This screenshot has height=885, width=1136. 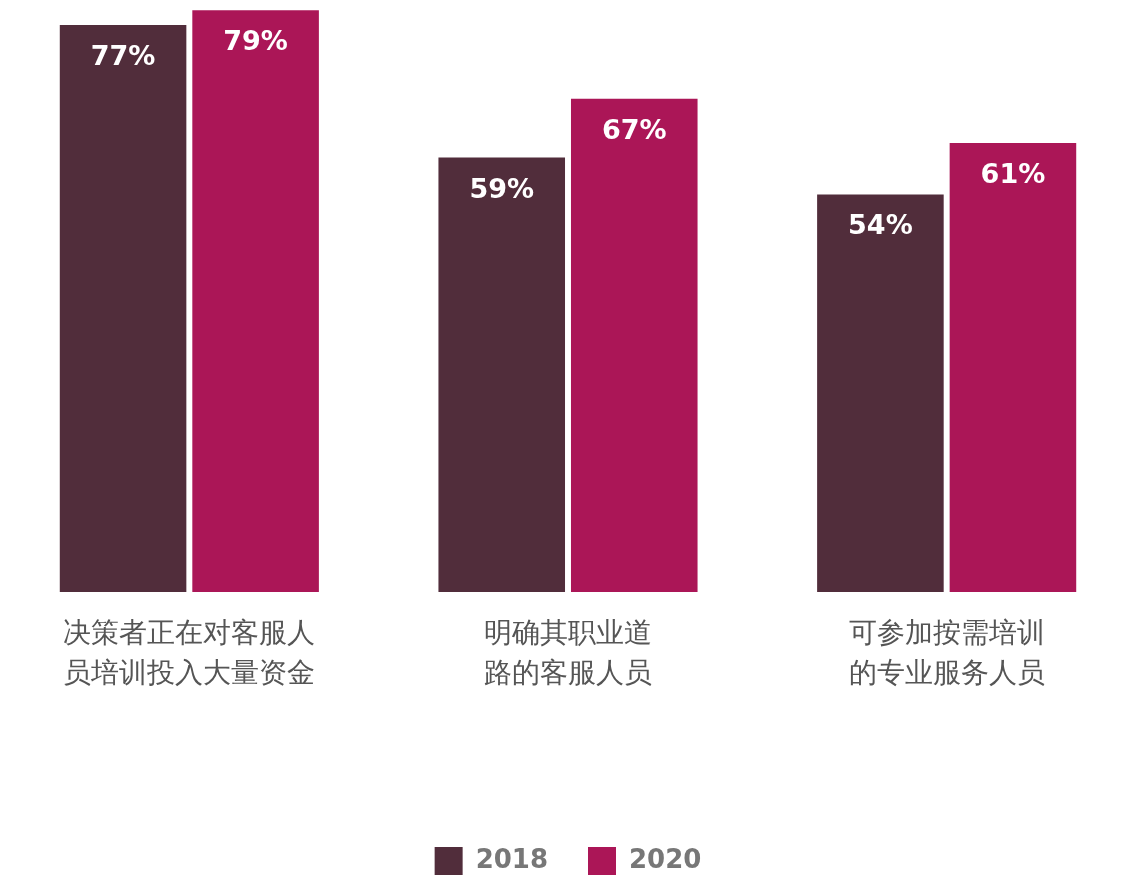 I want to click on legend-label: 2018, so click(x=512, y=858).